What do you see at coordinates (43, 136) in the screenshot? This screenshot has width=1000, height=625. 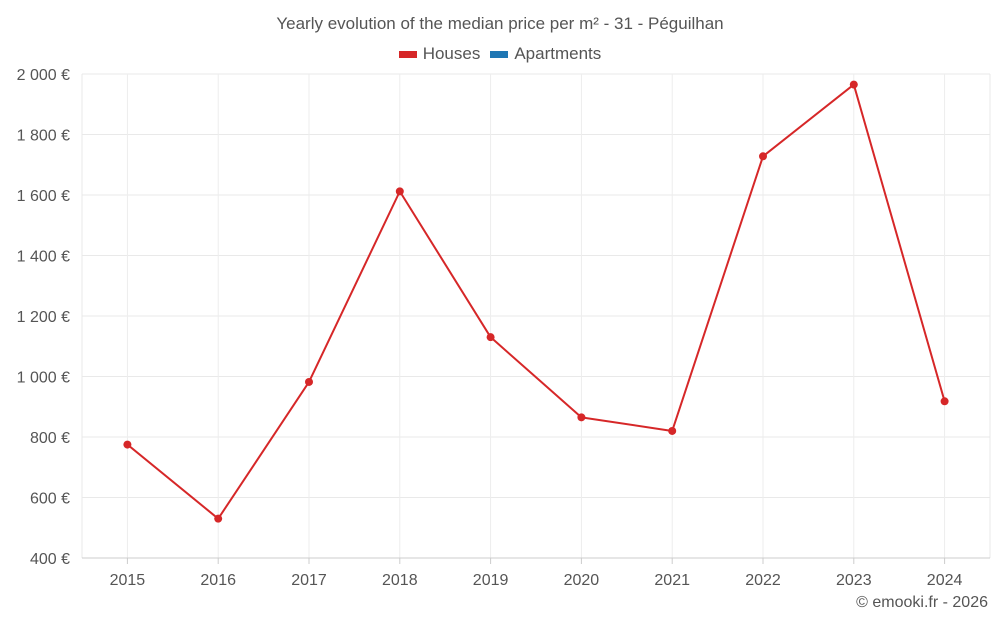 I see `y-tick-label: 1 800 €` at bounding box center [43, 136].